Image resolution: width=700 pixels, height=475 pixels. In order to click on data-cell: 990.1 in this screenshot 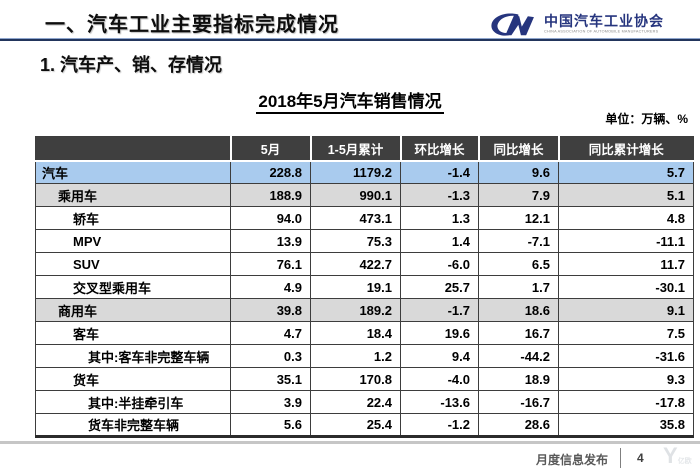, I will do `click(355, 195)`.